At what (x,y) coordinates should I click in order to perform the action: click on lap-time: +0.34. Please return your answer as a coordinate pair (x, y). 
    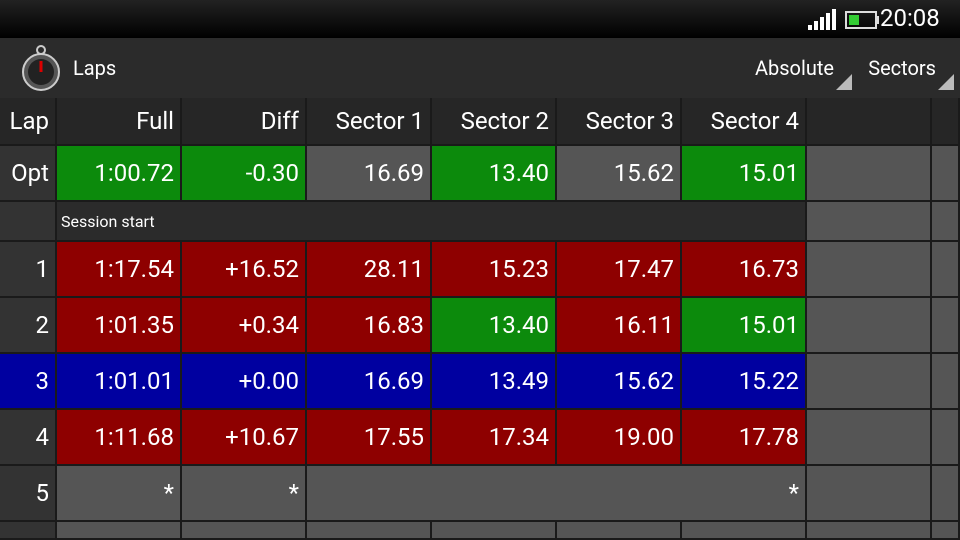
    Looking at the image, I should click on (244, 326).